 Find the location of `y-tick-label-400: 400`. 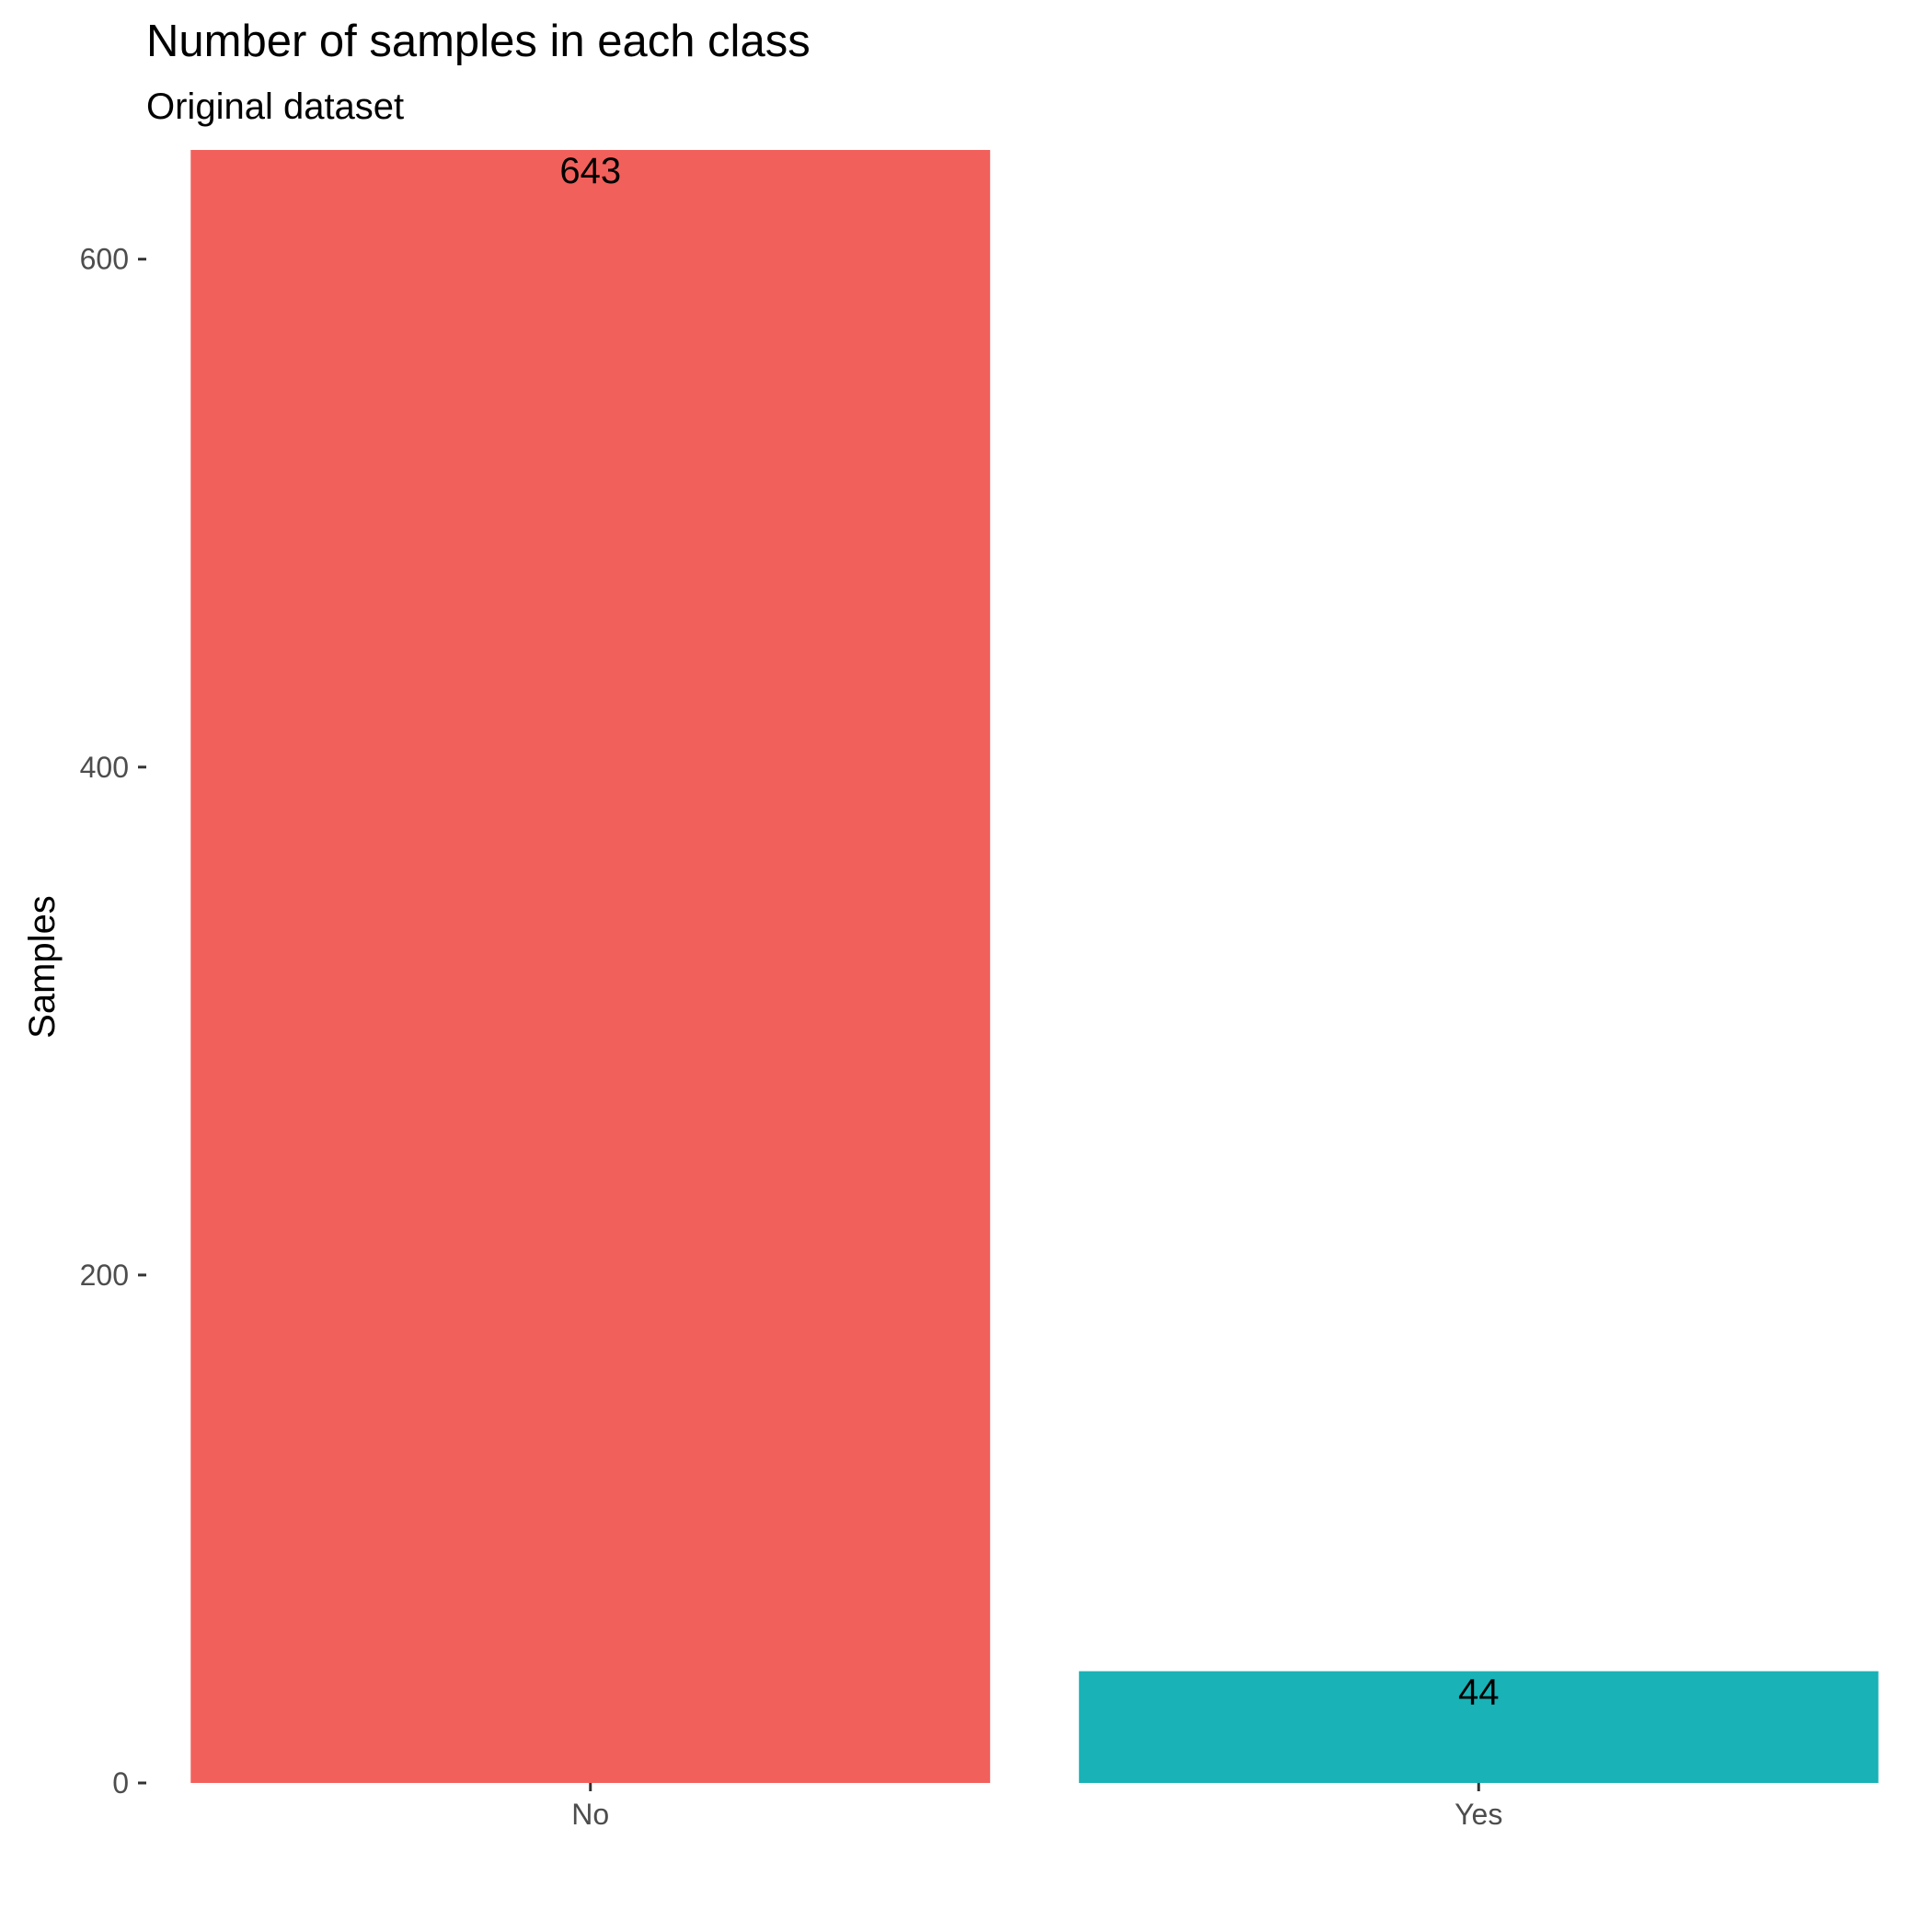

y-tick-label-400: 400 is located at coordinates (104, 767).